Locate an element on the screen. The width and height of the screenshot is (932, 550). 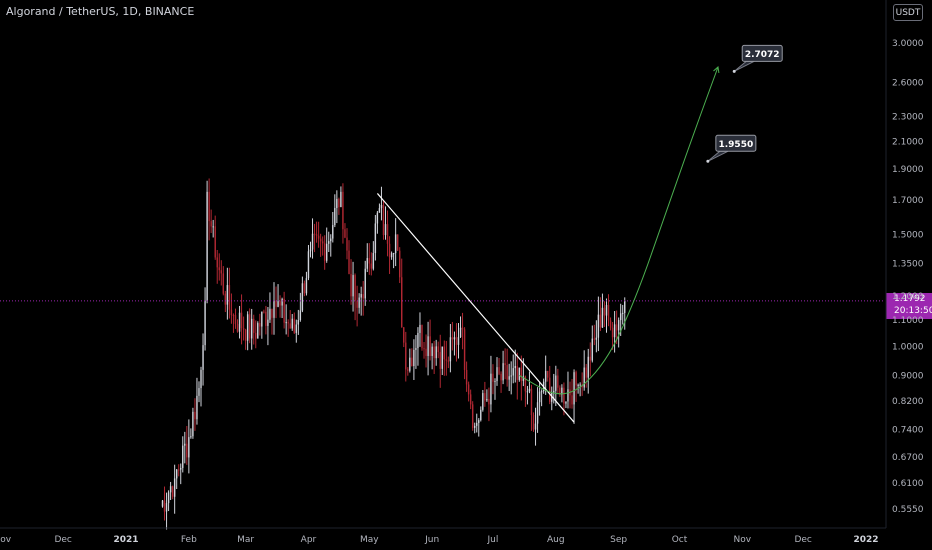
price-tick-label: 0.9000 is located at coordinates (908, 376).